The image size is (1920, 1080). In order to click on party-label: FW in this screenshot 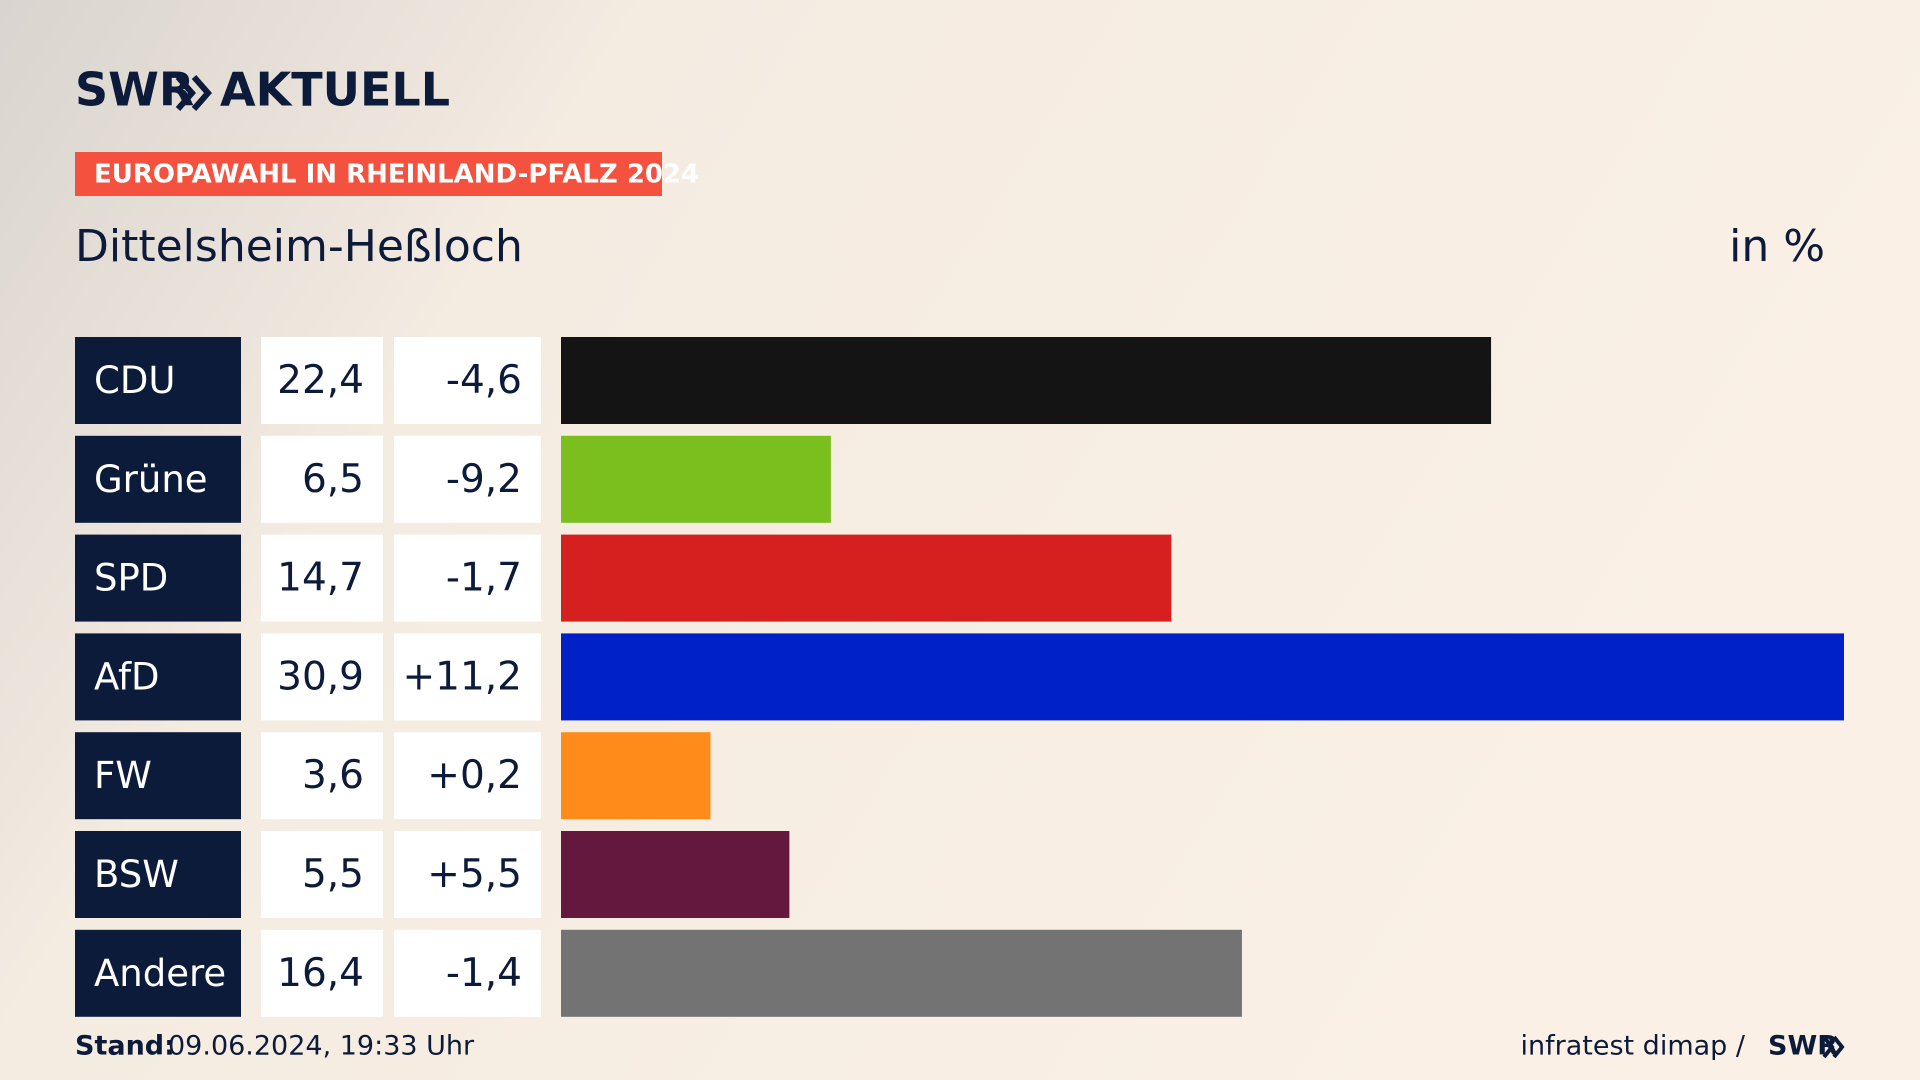, I will do `click(123, 775)`.